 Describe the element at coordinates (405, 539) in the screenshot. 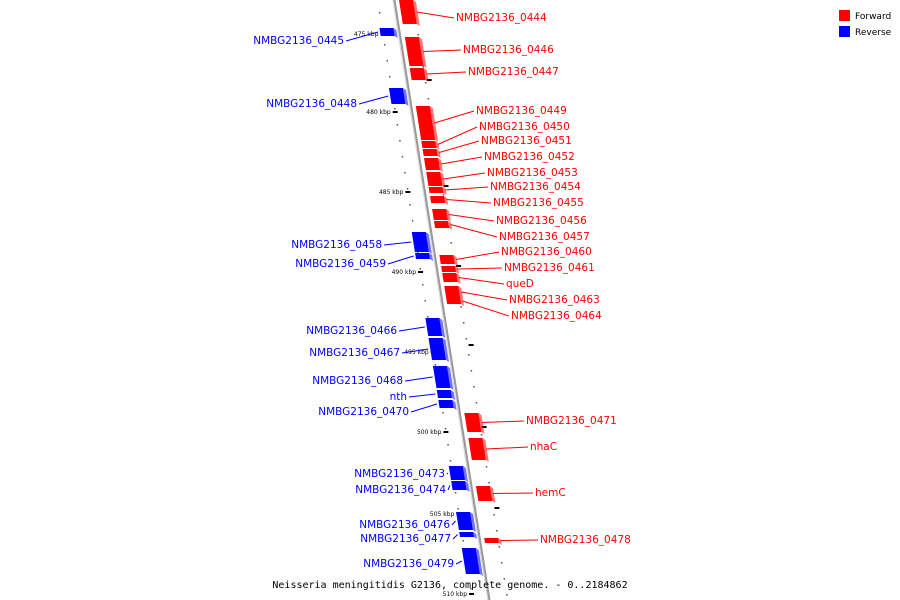

I see `gene-label: NMBG2136_0477` at that location.